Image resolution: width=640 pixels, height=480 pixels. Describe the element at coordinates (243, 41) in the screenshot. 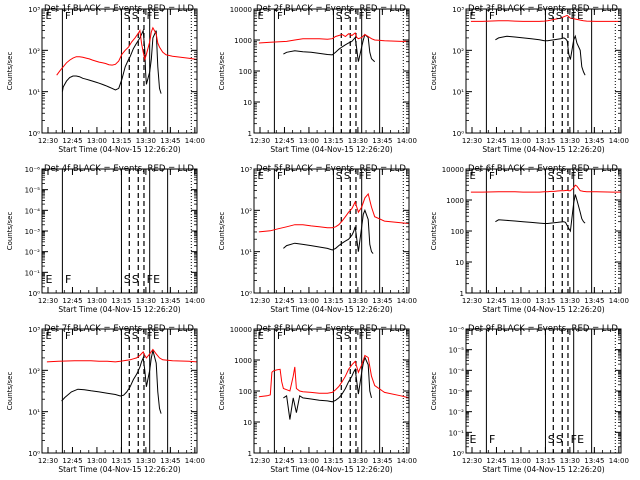

I see `y-tick-label: 1000` at that location.